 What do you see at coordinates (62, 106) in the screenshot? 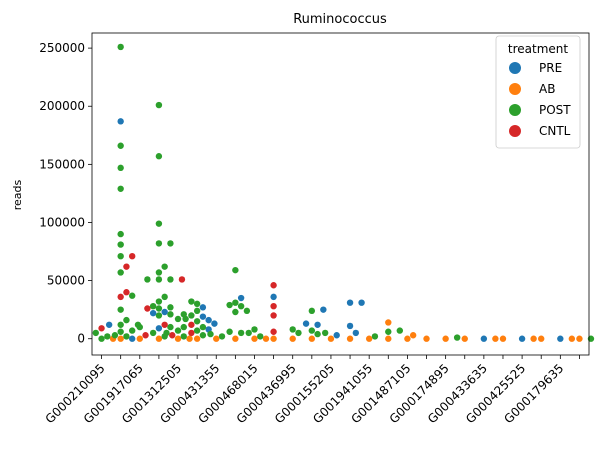
I see `y-tick-label: 200000` at bounding box center [62, 106].